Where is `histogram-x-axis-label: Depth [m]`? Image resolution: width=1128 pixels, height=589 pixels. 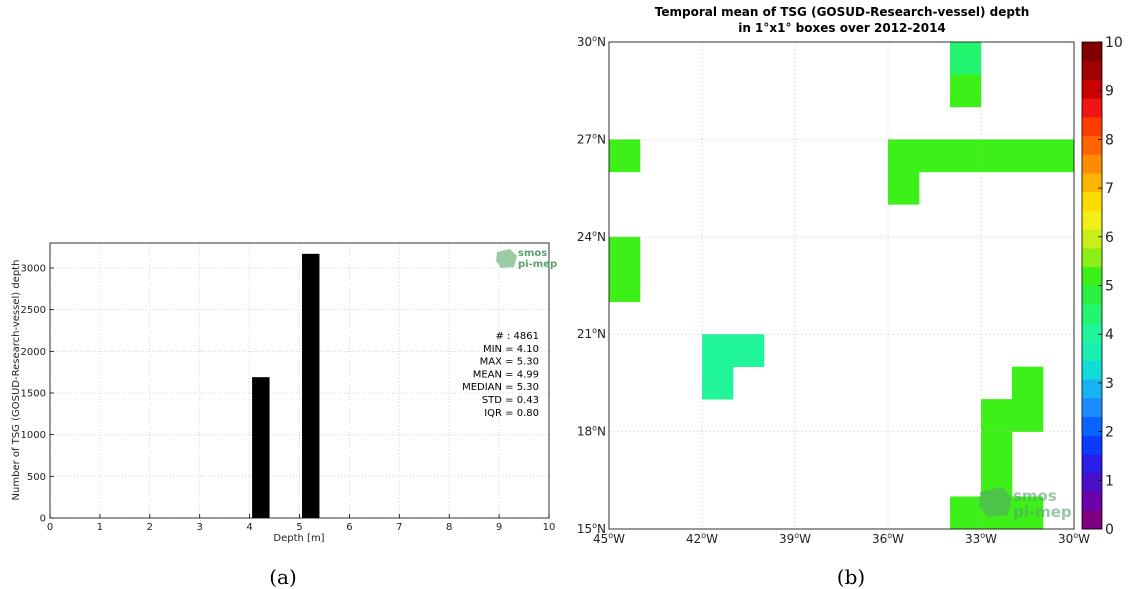
histogram-x-axis-label: Depth [m] is located at coordinates (298, 538).